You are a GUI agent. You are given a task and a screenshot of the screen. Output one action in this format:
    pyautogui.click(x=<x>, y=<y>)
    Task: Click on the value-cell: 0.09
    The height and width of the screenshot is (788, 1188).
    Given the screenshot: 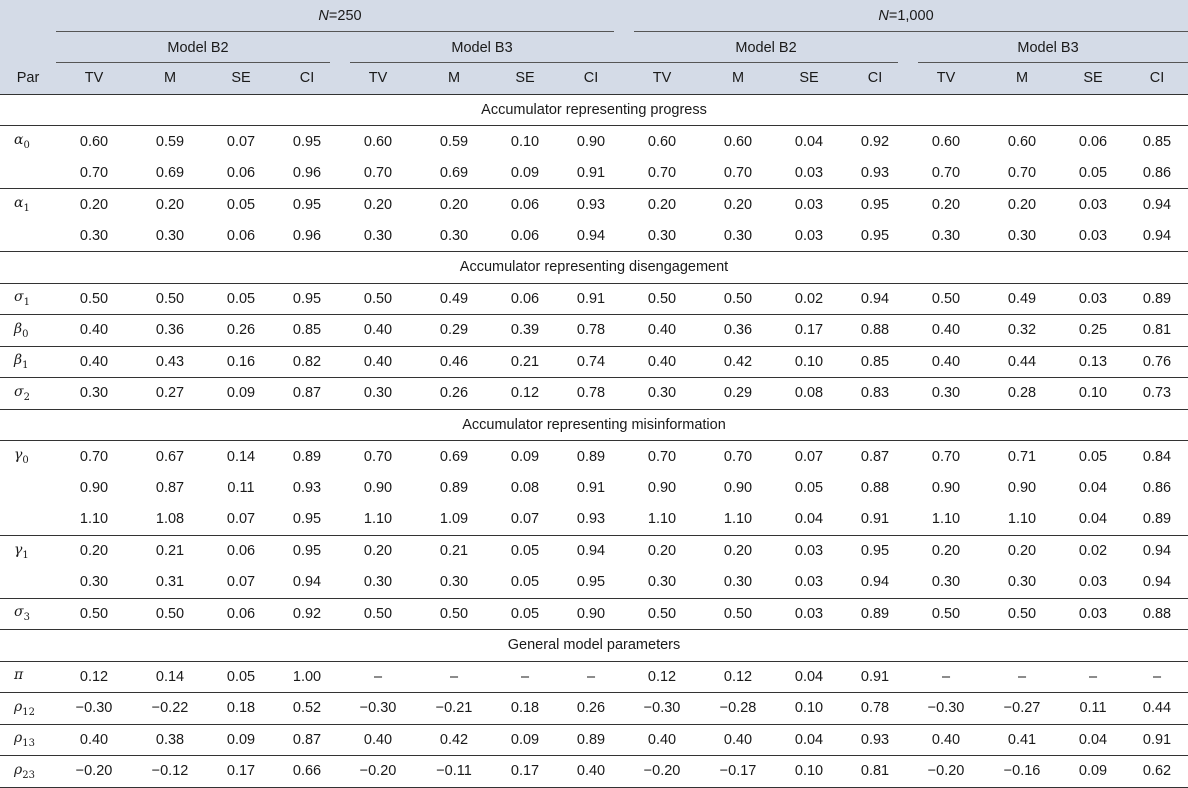 What is the action you would take?
    pyautogui.click(x=1093, y=771)
    